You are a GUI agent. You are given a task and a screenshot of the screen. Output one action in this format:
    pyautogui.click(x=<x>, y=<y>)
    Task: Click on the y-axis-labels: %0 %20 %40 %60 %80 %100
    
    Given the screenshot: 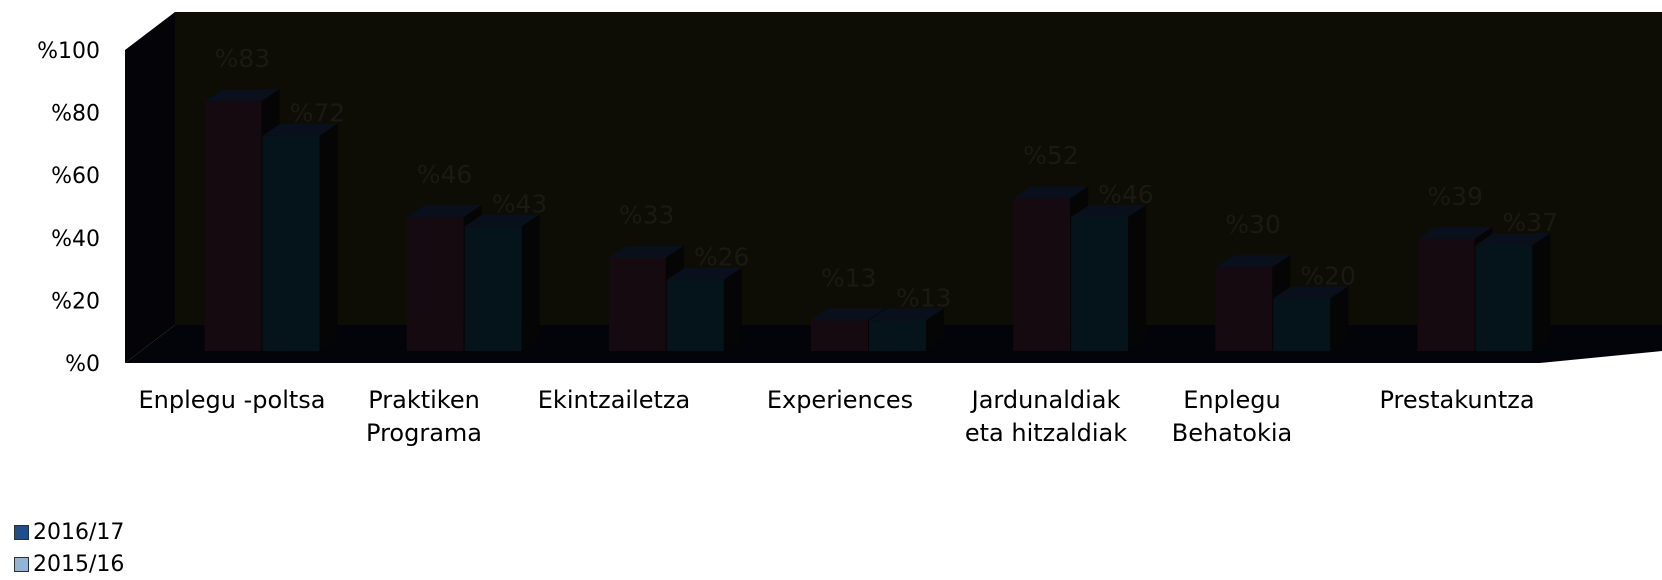 What is the action you would take?
    pyautogui.click(x=68, y=208)
    